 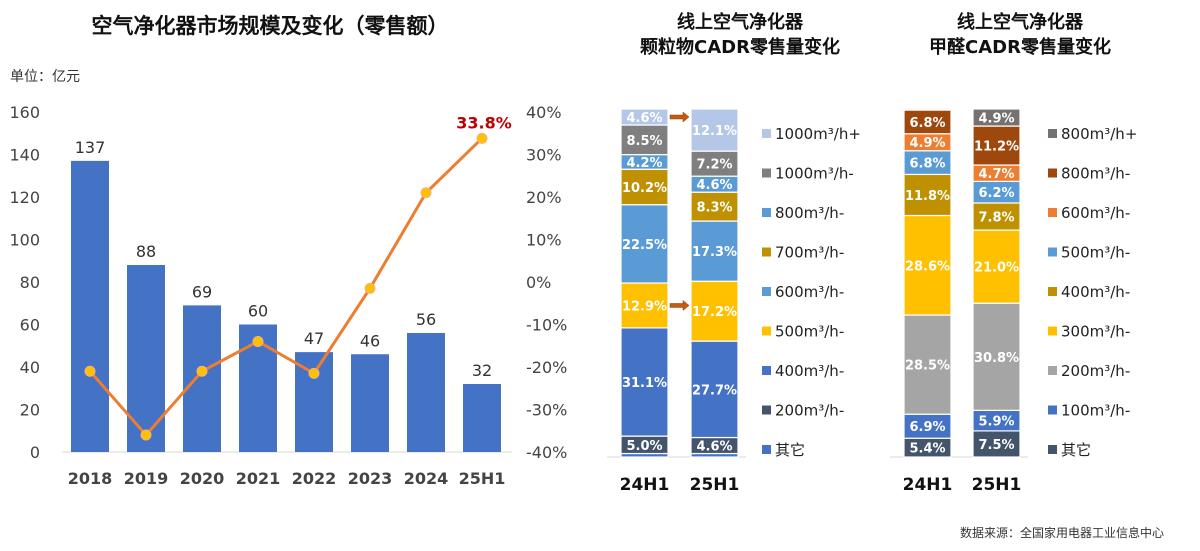 What do you see at coordinates (818, 134) in the screenshot?
I see `legend-label: 1000m³/h+` at bounding box center [818, 134].